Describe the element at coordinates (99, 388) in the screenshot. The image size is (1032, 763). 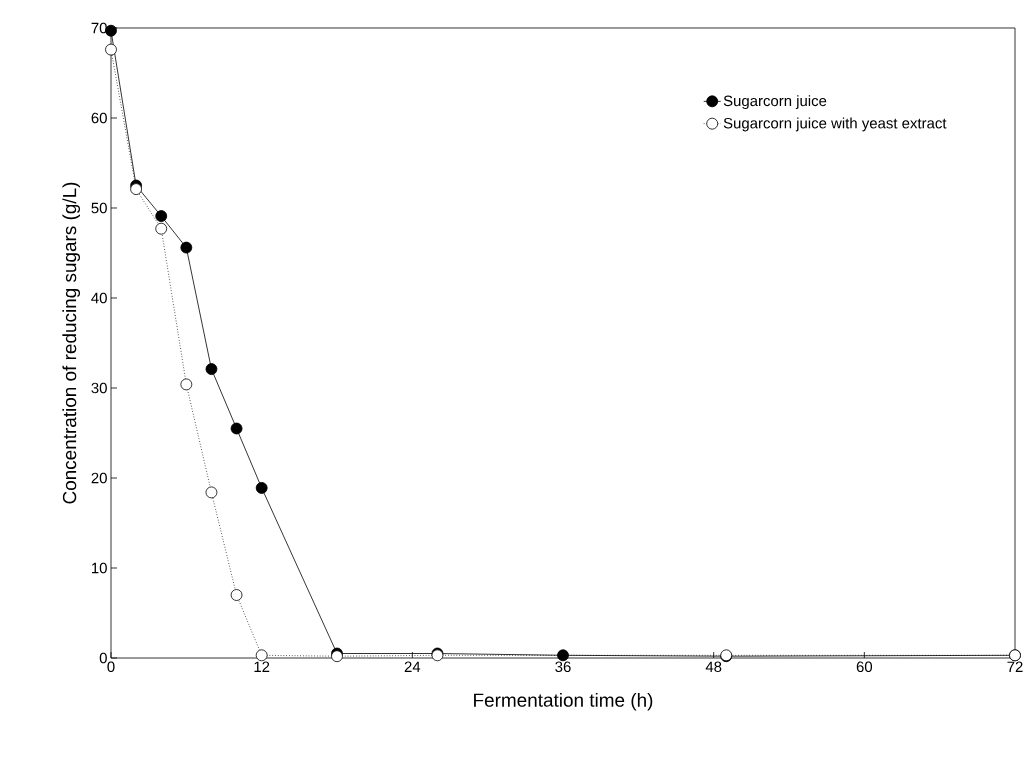
I see `y-tick-label: 30` at that location.